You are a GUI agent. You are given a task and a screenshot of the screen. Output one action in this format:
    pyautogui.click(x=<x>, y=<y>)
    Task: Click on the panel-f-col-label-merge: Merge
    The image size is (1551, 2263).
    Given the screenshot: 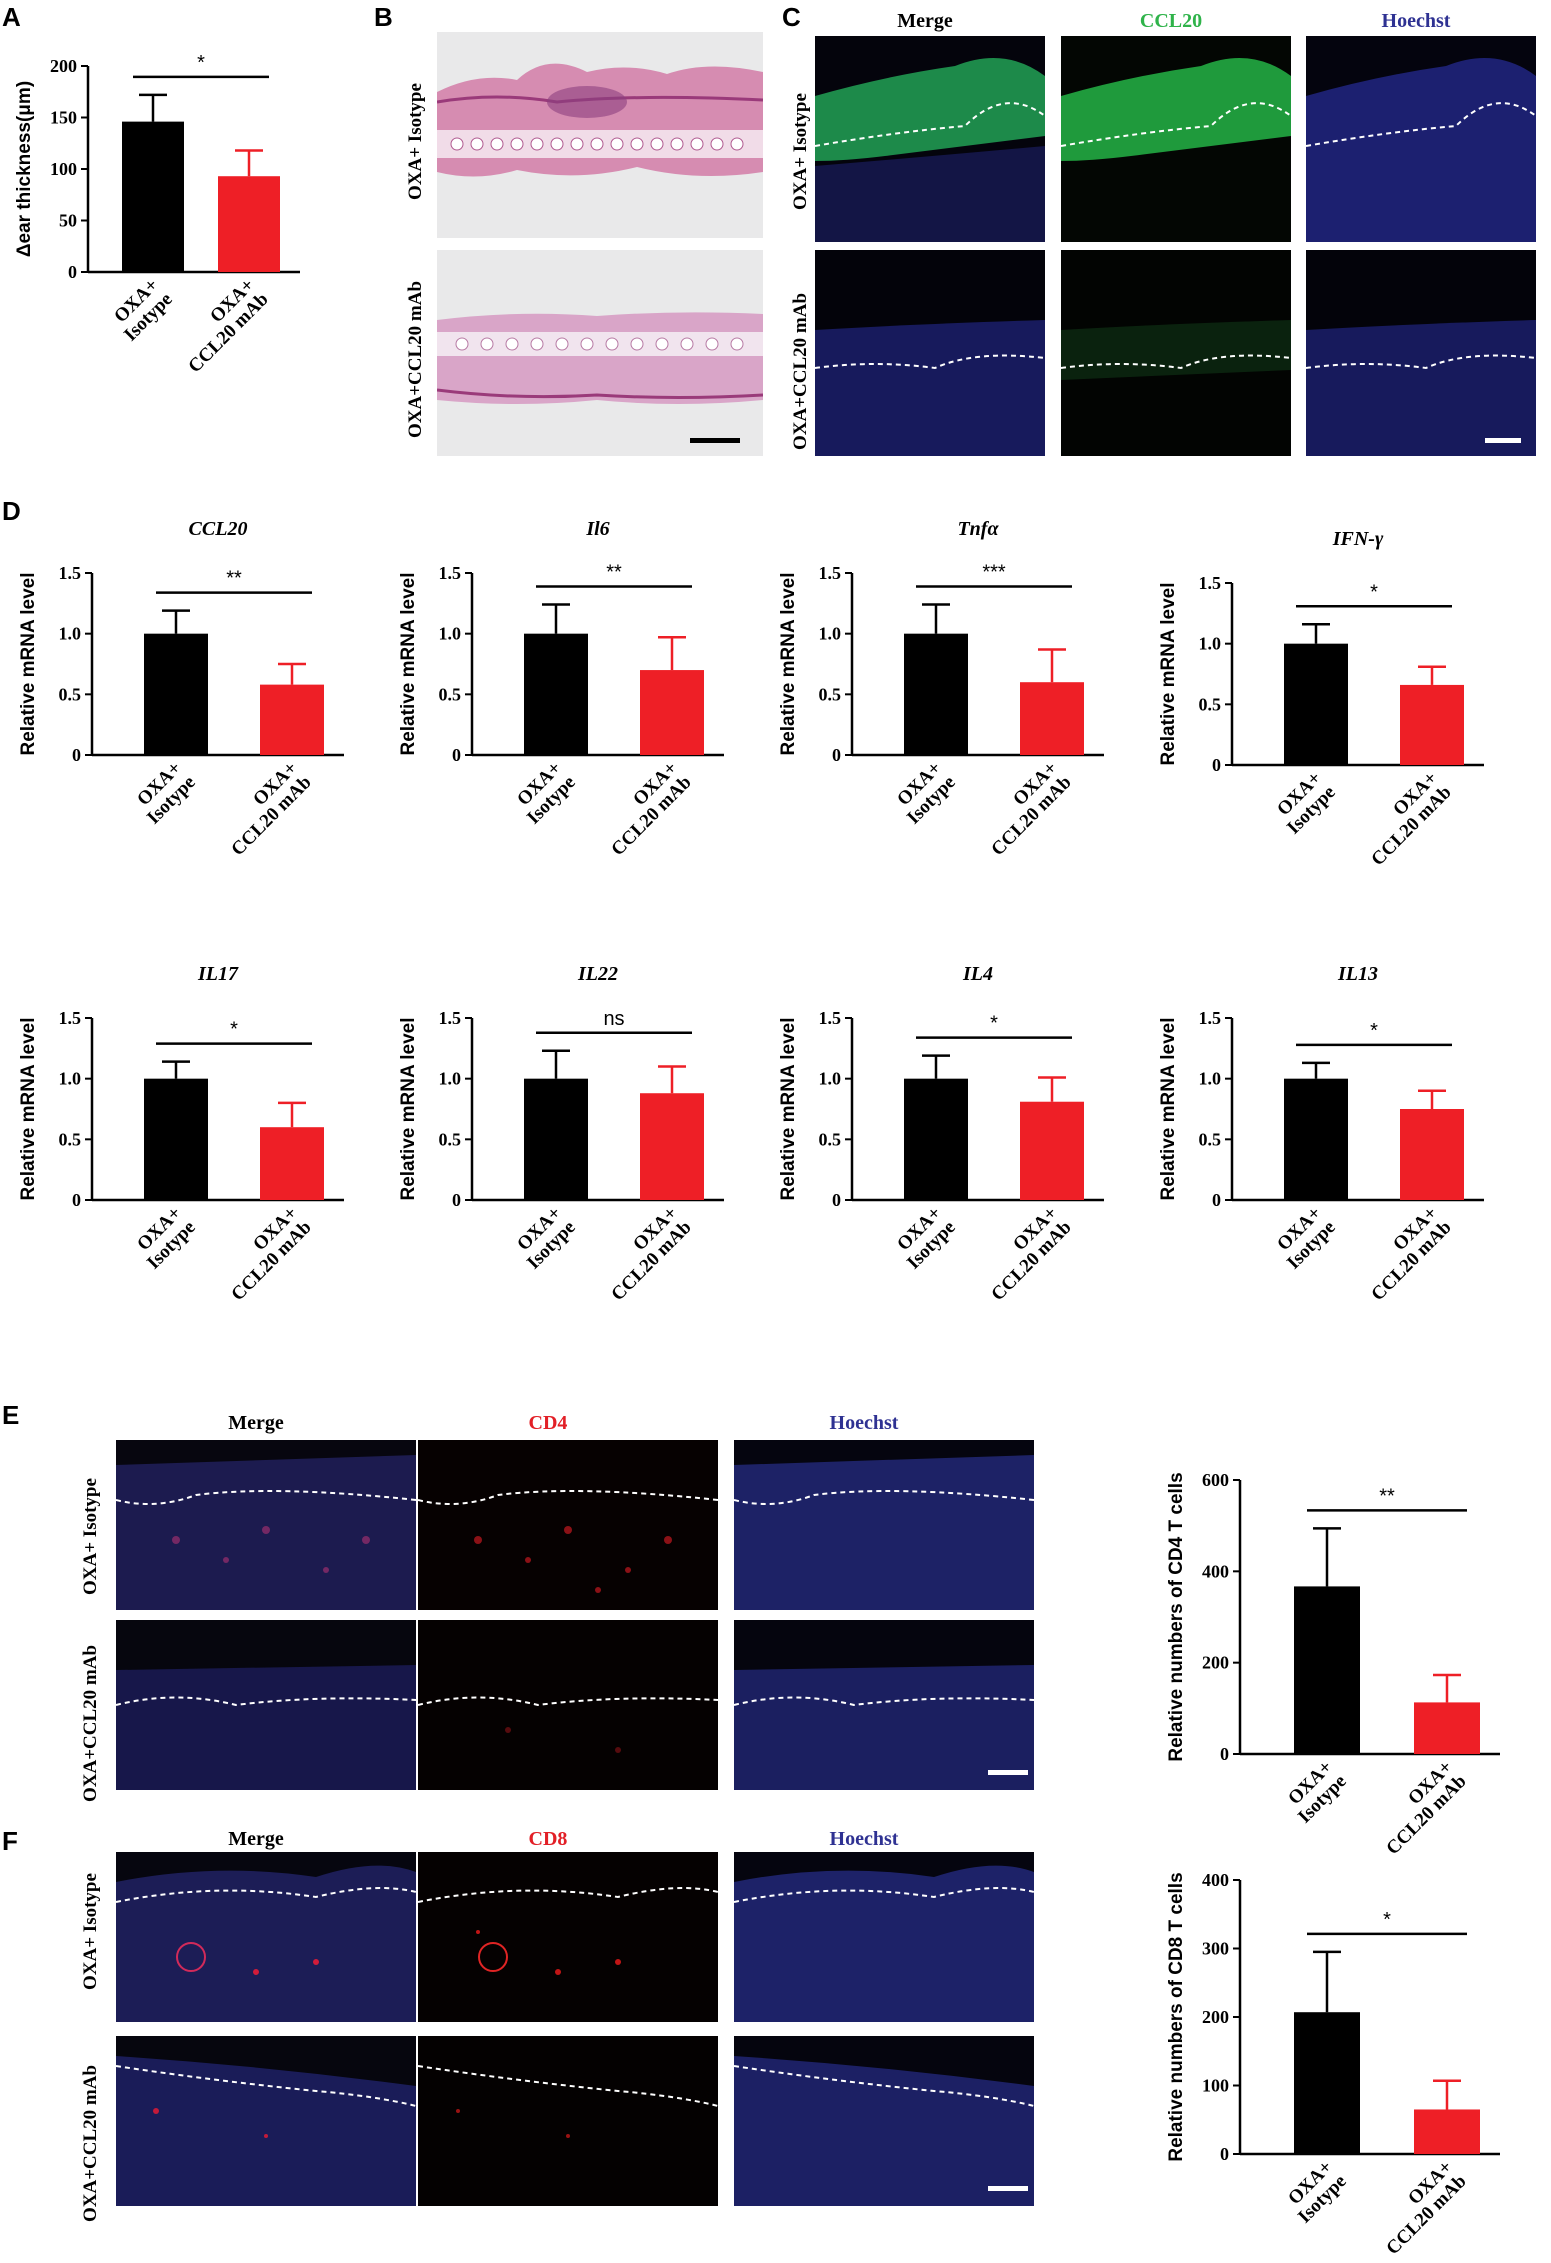 What is the action you would take?
    pyautogui.click(x=256, y=1839)
    